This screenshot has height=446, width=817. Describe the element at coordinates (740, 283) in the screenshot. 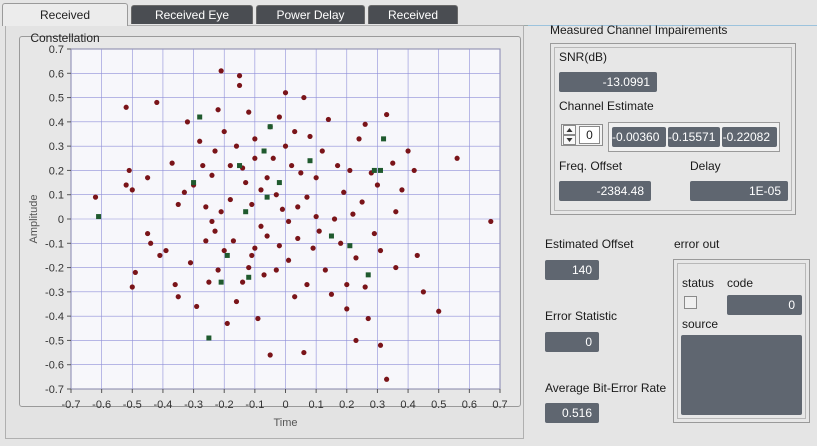

I see `code-label: code` at that location.